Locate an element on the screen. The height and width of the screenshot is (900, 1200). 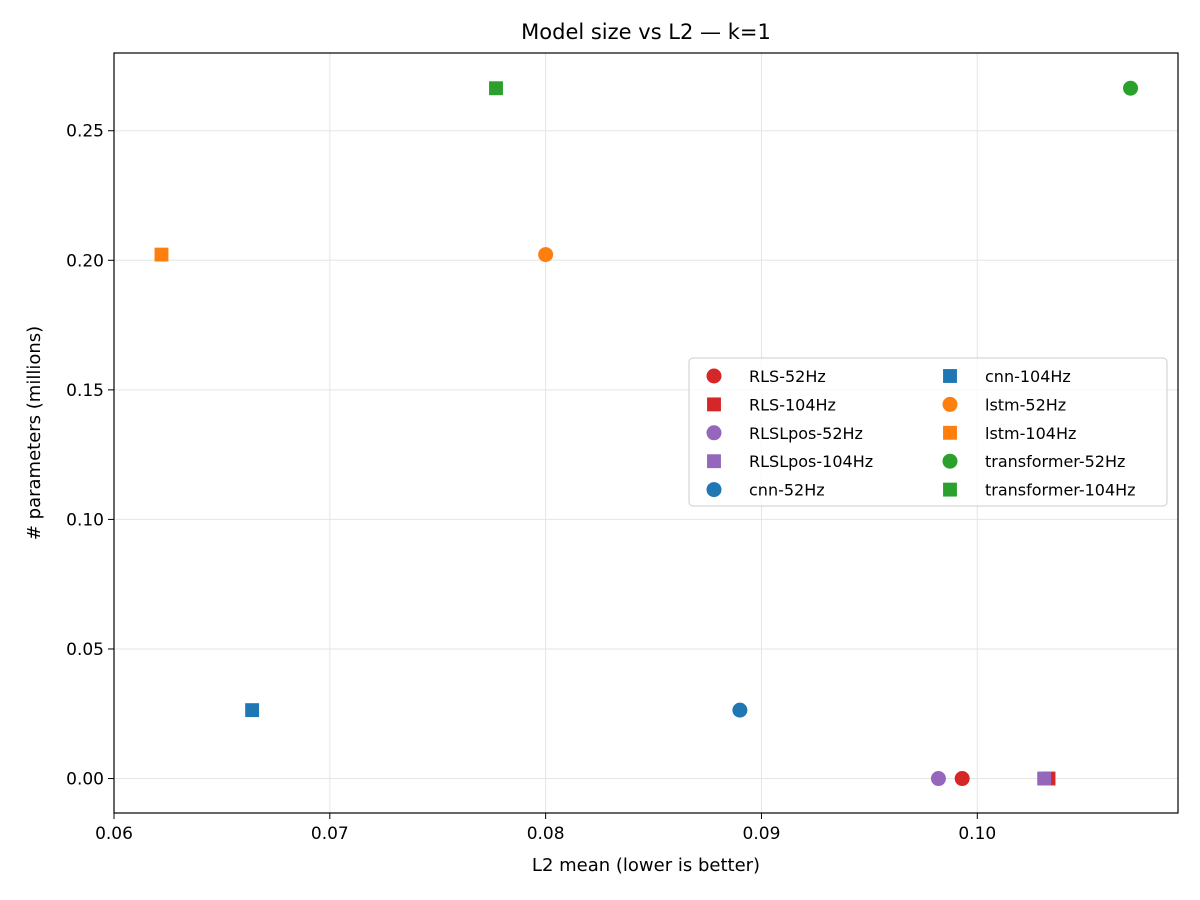
y-axis-label: # parameters (millions) is located at coordinates (34, 433).